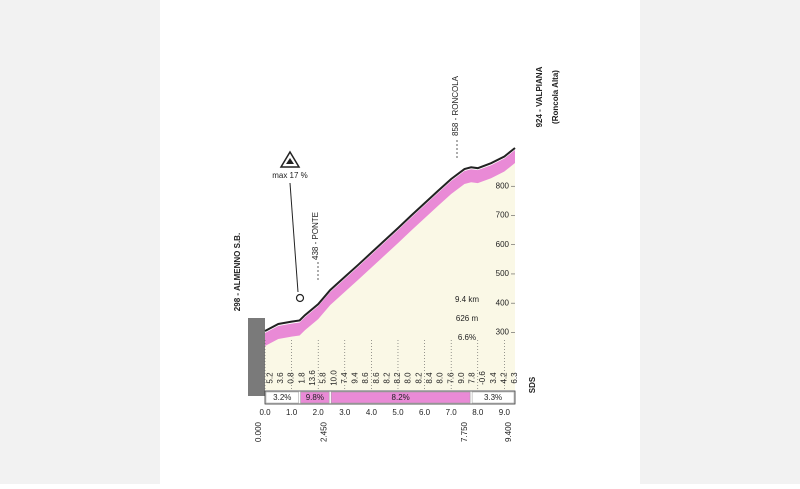 The image size is (800, 489). I want to click on gradient-label: 6.3, so click(514, 378).